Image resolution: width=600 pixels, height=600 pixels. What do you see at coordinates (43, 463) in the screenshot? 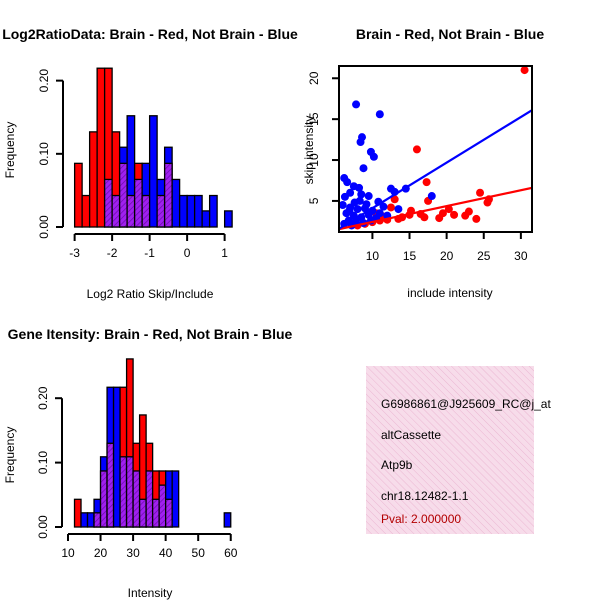
I see `intensity-histogram-y-tick-label: 0.10` at bounding box center [43, 463].